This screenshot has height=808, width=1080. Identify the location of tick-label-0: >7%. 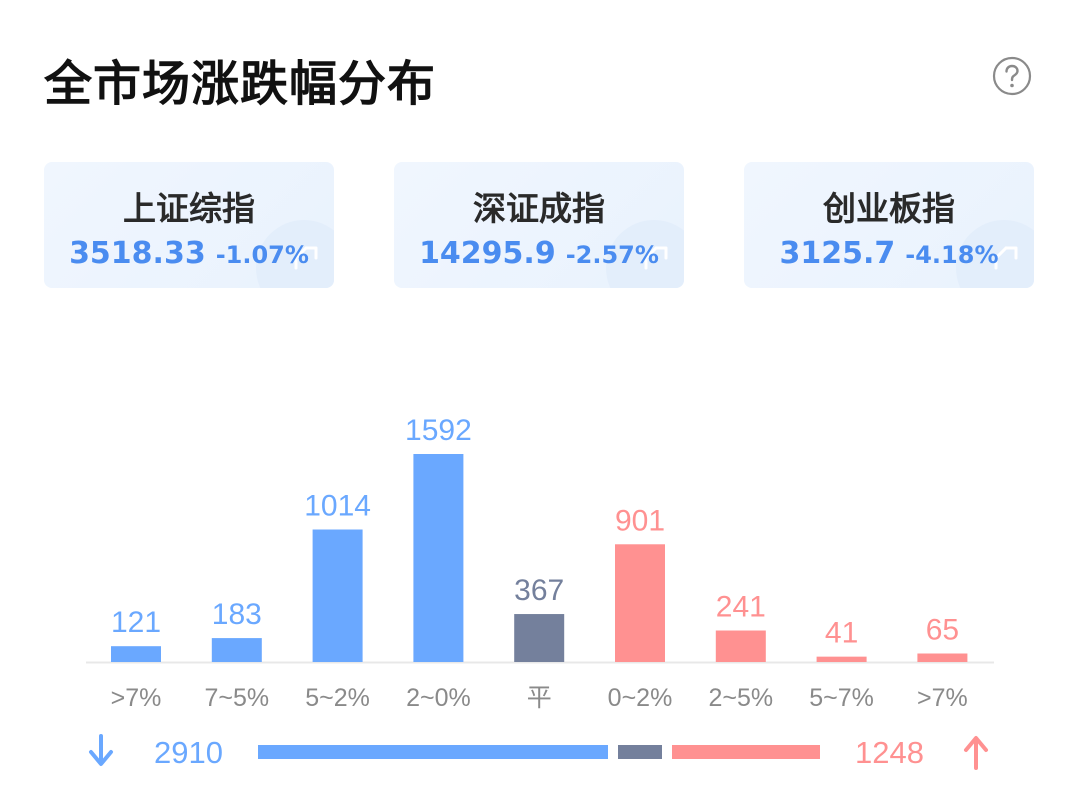
(136, 698).